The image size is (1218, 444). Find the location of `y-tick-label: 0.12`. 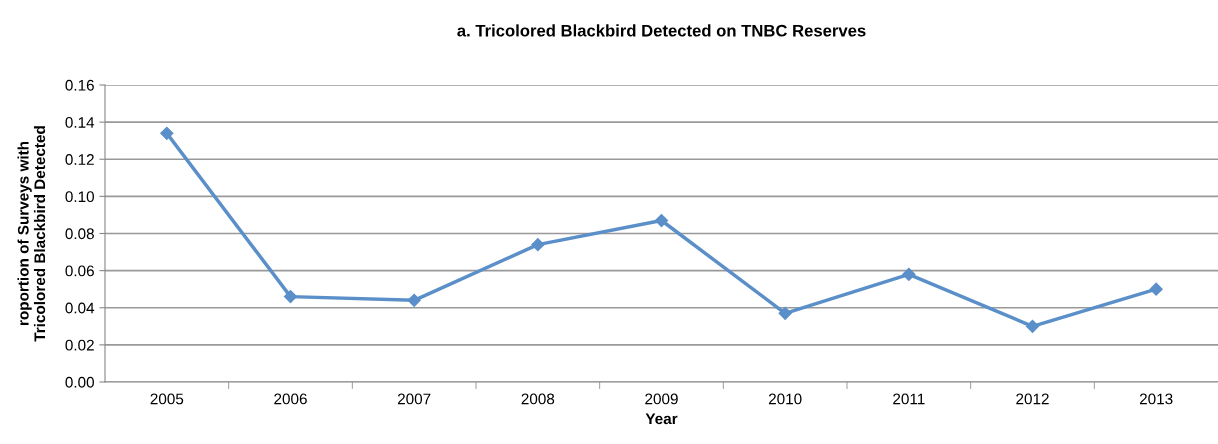

y-tick-label: 0.12 is located at coordinates (79, 159).